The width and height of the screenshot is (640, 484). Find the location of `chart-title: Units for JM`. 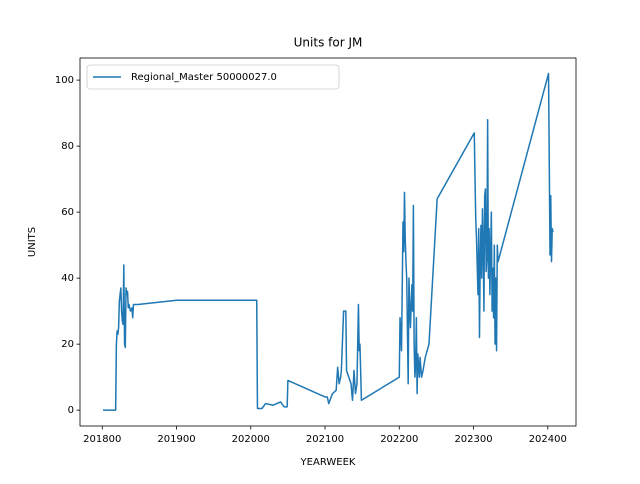

chart-title: Units for JM is located at coordinates (328, 43).